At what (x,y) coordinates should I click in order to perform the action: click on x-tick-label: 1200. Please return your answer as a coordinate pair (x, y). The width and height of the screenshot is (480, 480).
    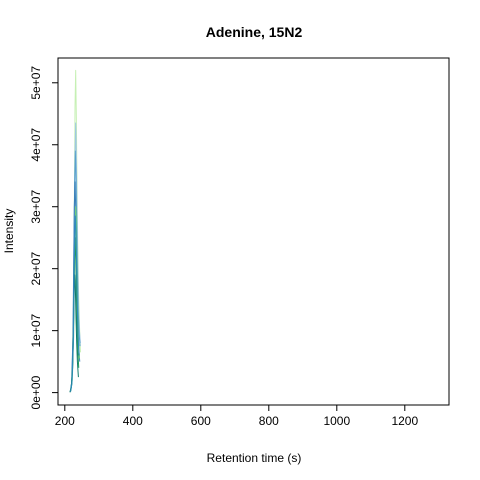
    Looking at the image, I should click on (404, 421).